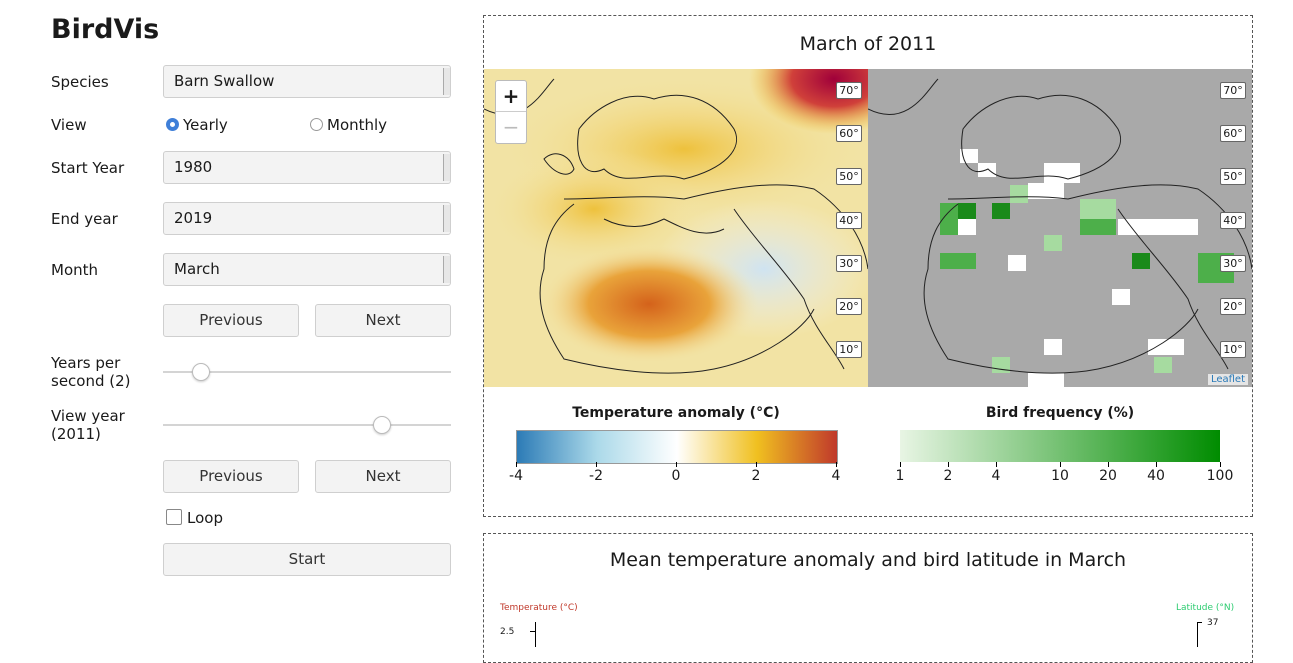  What do you see at coordinates (174, 517) in the screenshot?
I see `loop-checkbox` at bounding box center [174, 517].